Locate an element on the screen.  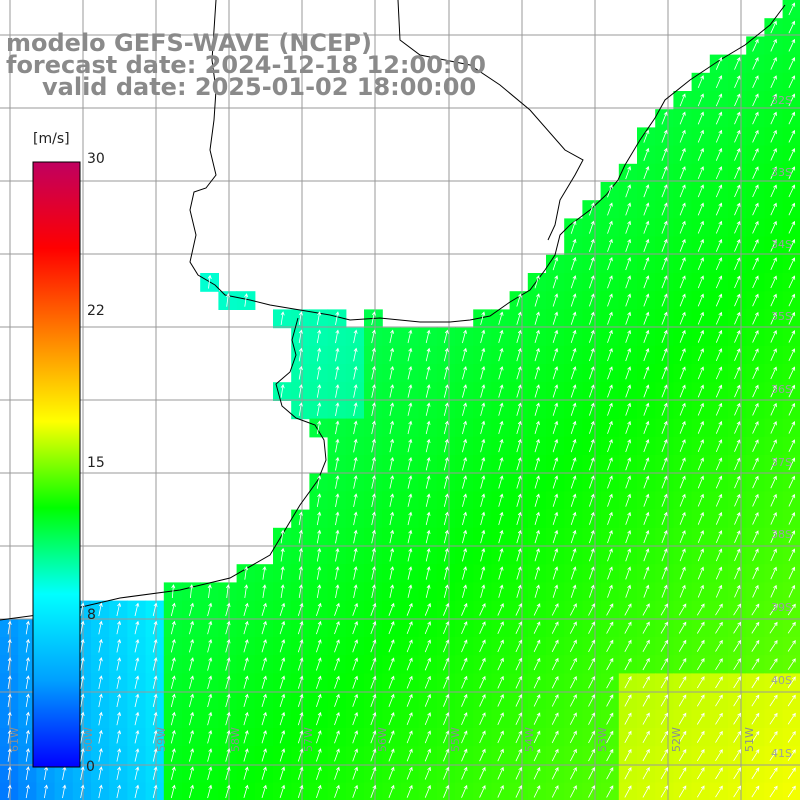
lon-label: 51W is located at coordinates (749, 739).